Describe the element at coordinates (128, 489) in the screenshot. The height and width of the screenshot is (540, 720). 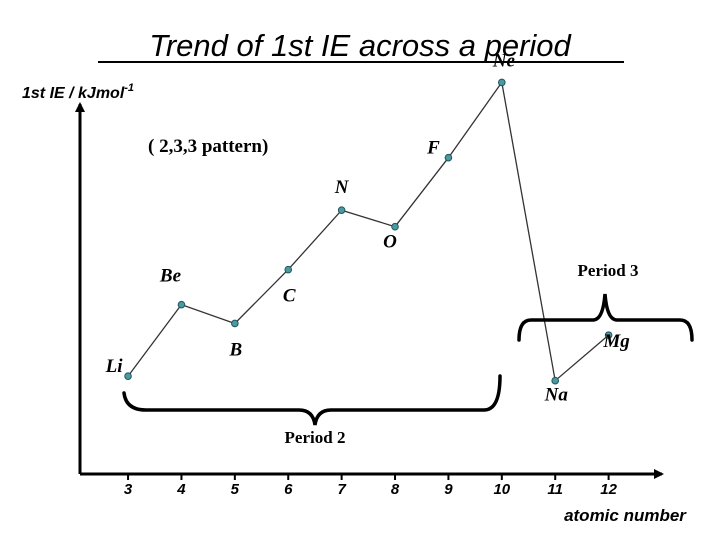
I see `x-tick-label-3: 3` at that location.